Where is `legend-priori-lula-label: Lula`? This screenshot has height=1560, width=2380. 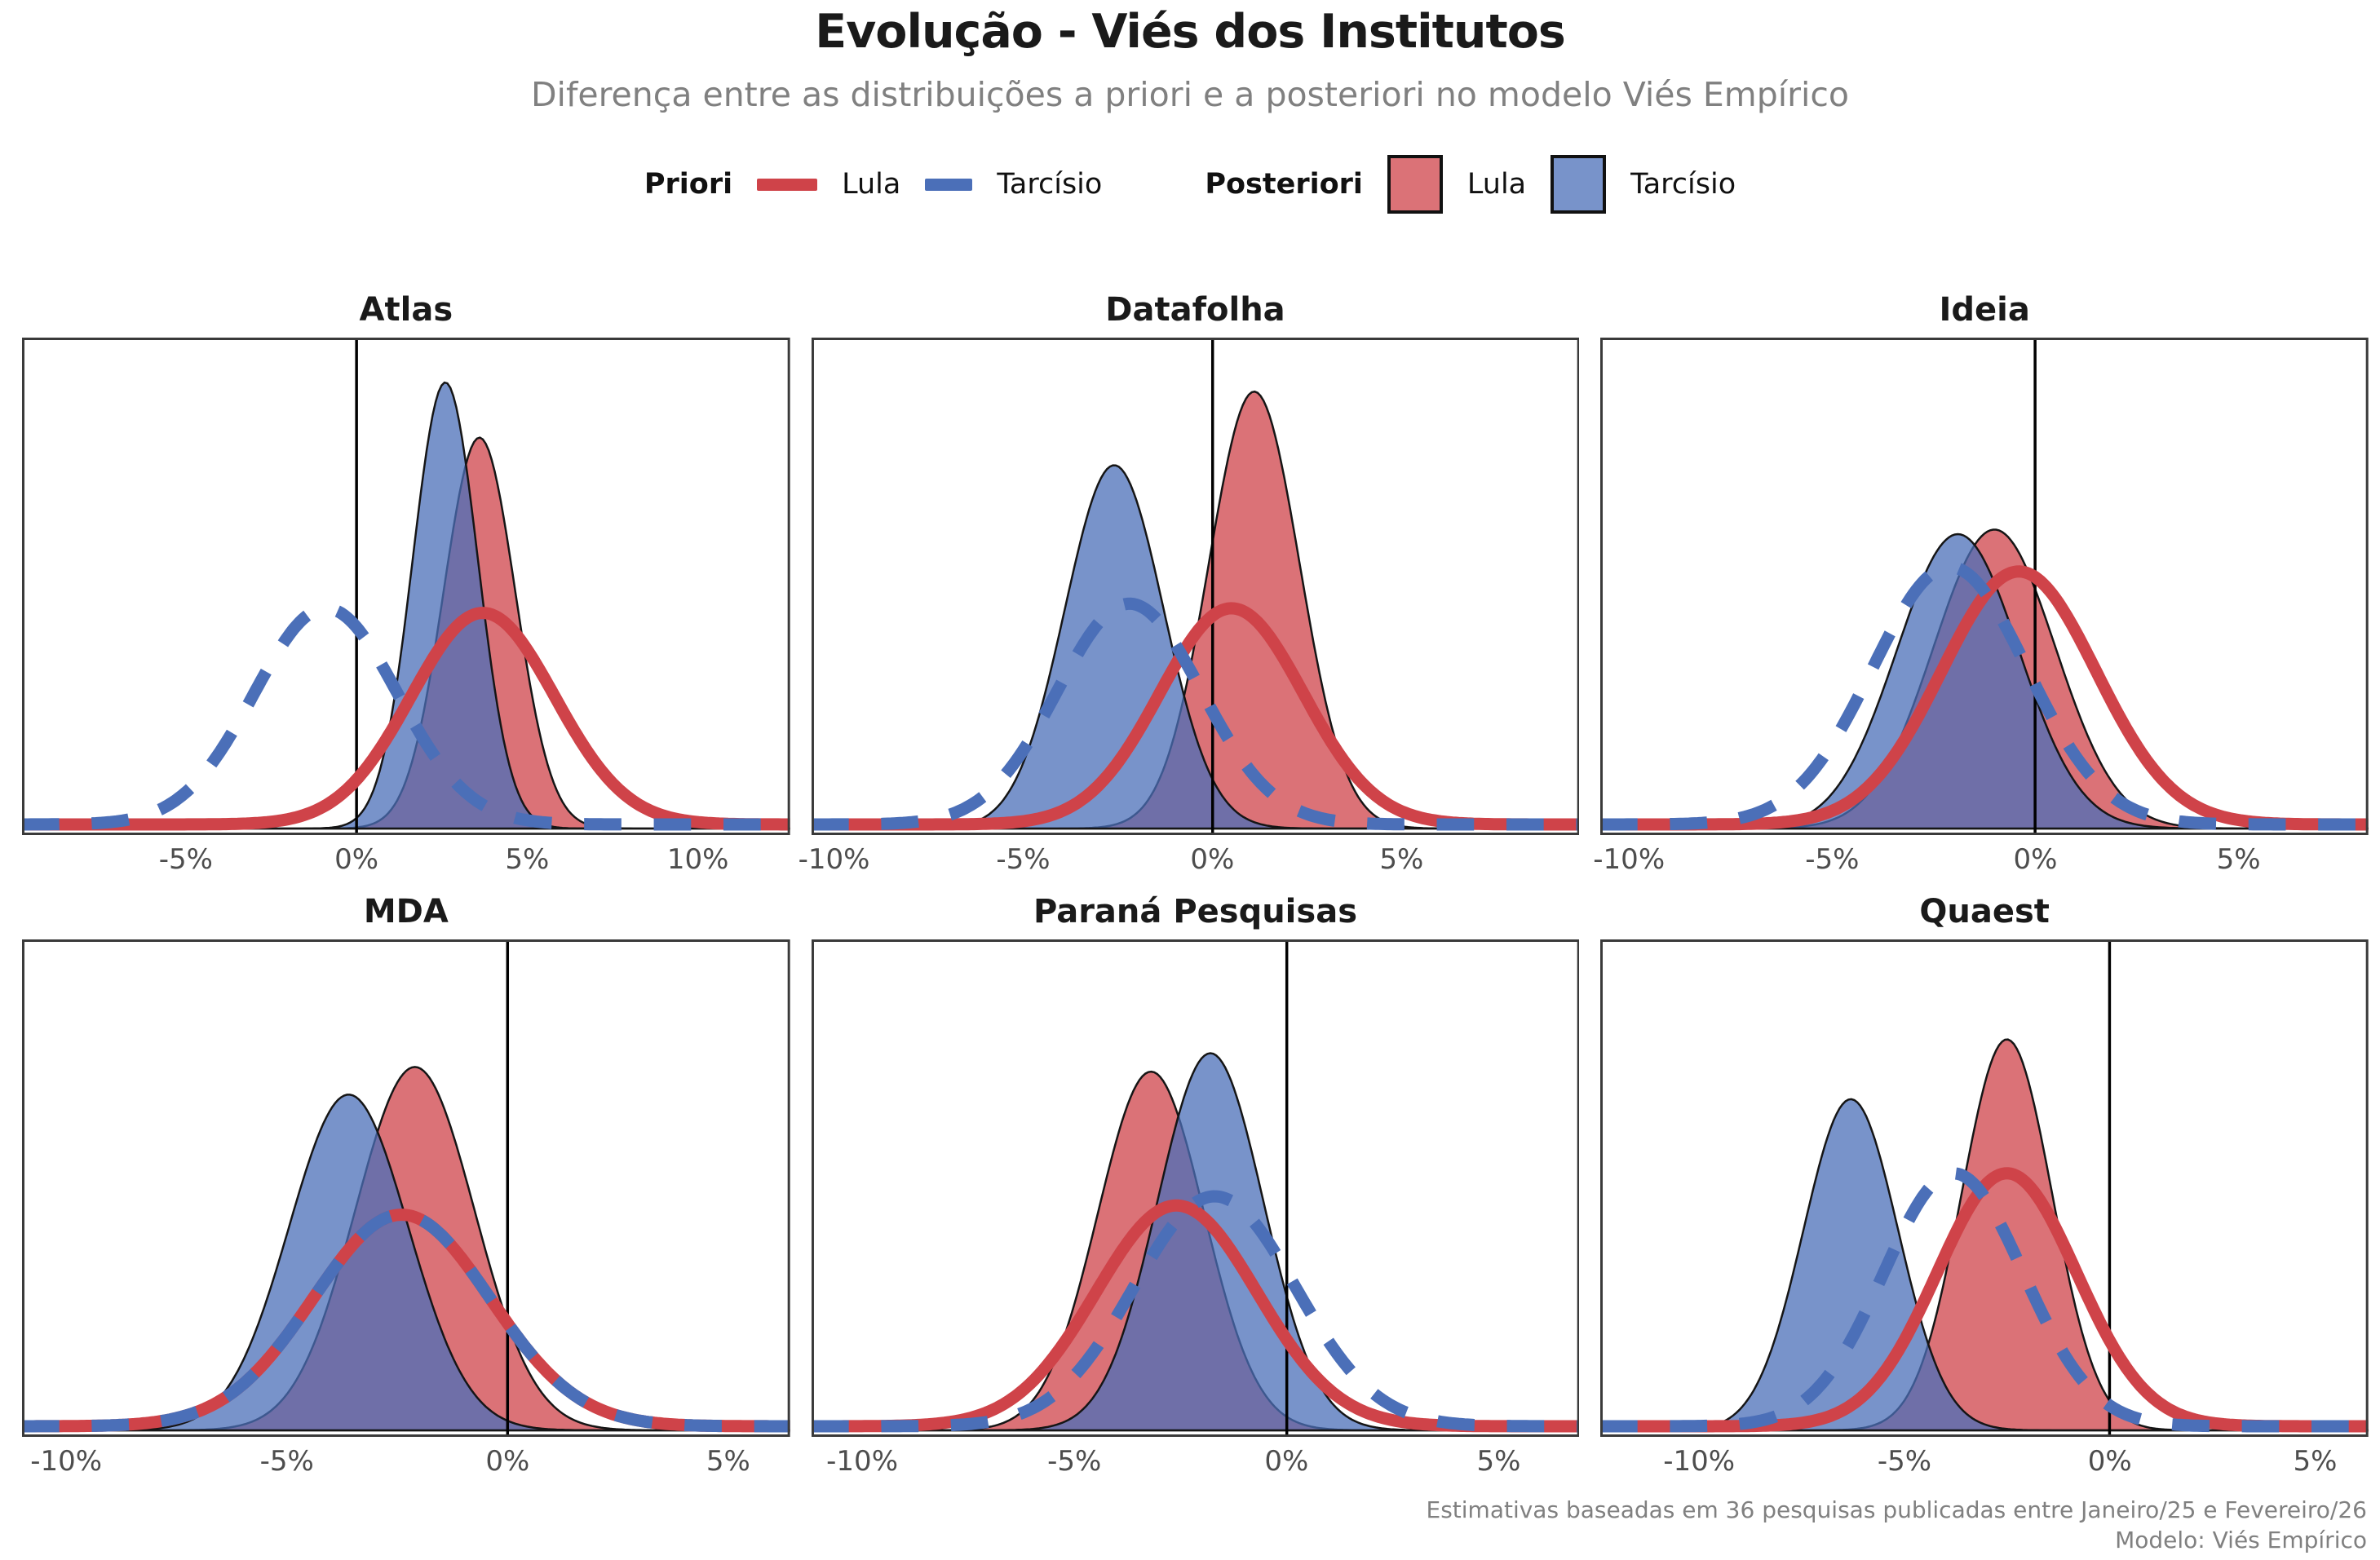
legend-priori-lula-label: Lula is located at coordinates (871, 184).